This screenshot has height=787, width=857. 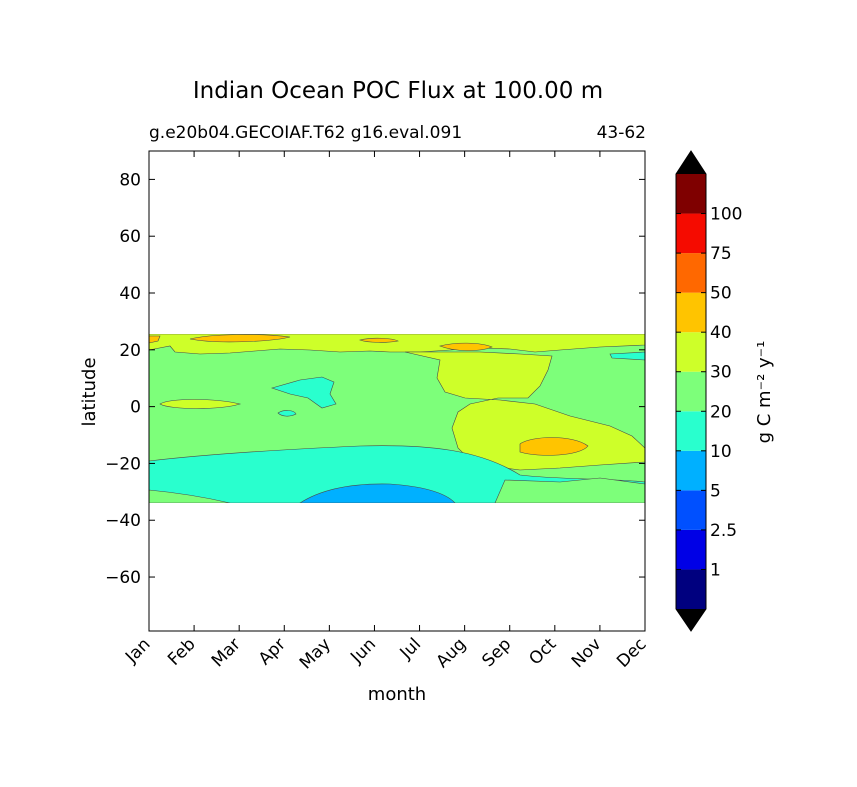 What do you see at coordinates (721, 412) in the screenshot?
I see `colorbar-level-label: 20` at bounding box center [721, 412].